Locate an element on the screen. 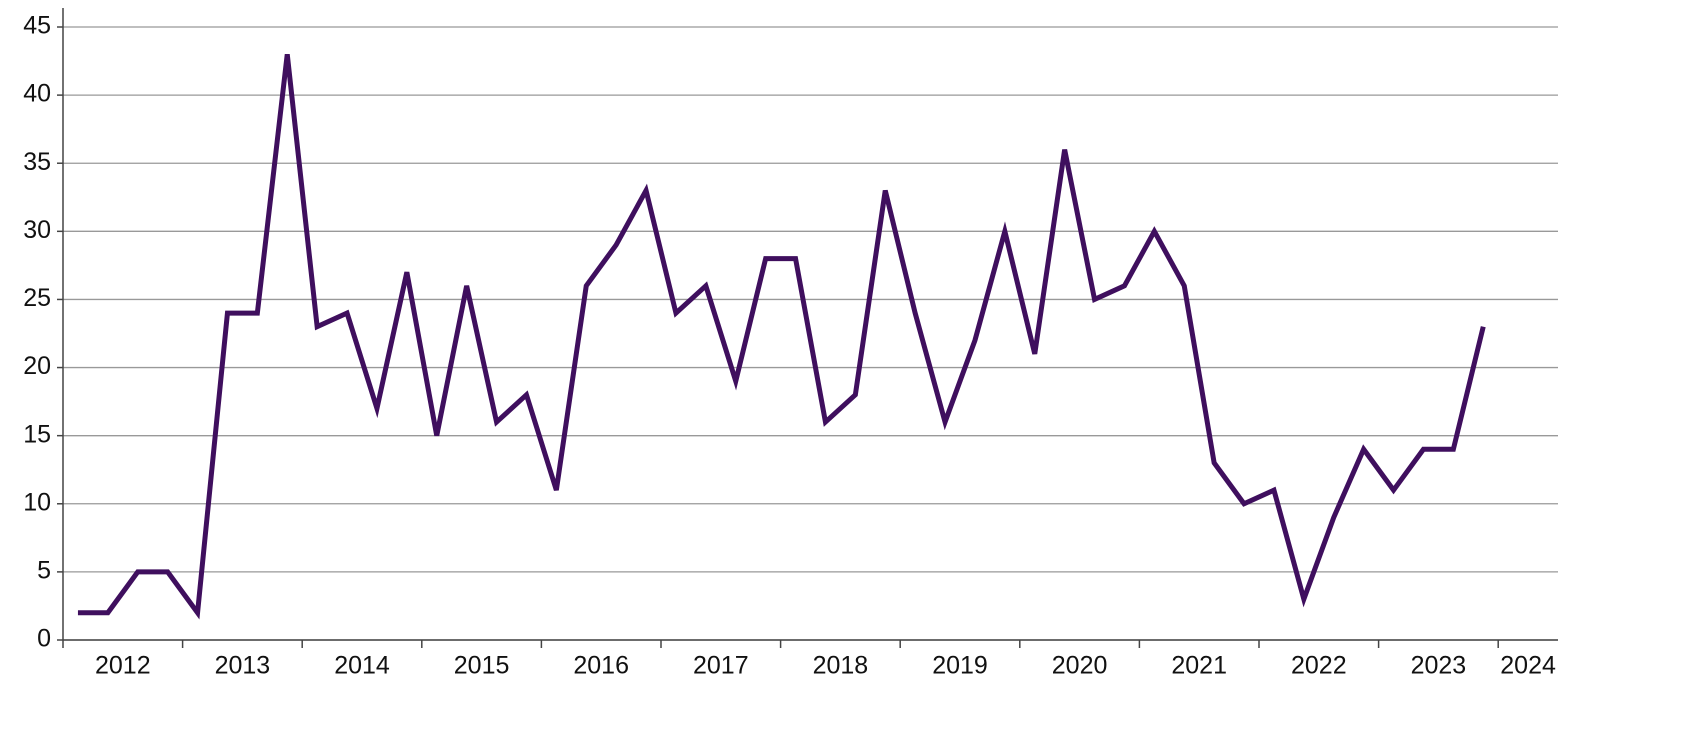 The width and height of the screenshot is (1686, 731). x-tick-label: 2023 is located at coordinates (1439, 666).